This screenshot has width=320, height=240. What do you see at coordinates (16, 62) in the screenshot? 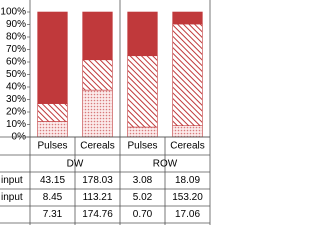
I see `y-tick-label: 60%` at bounding box center [16, 62].